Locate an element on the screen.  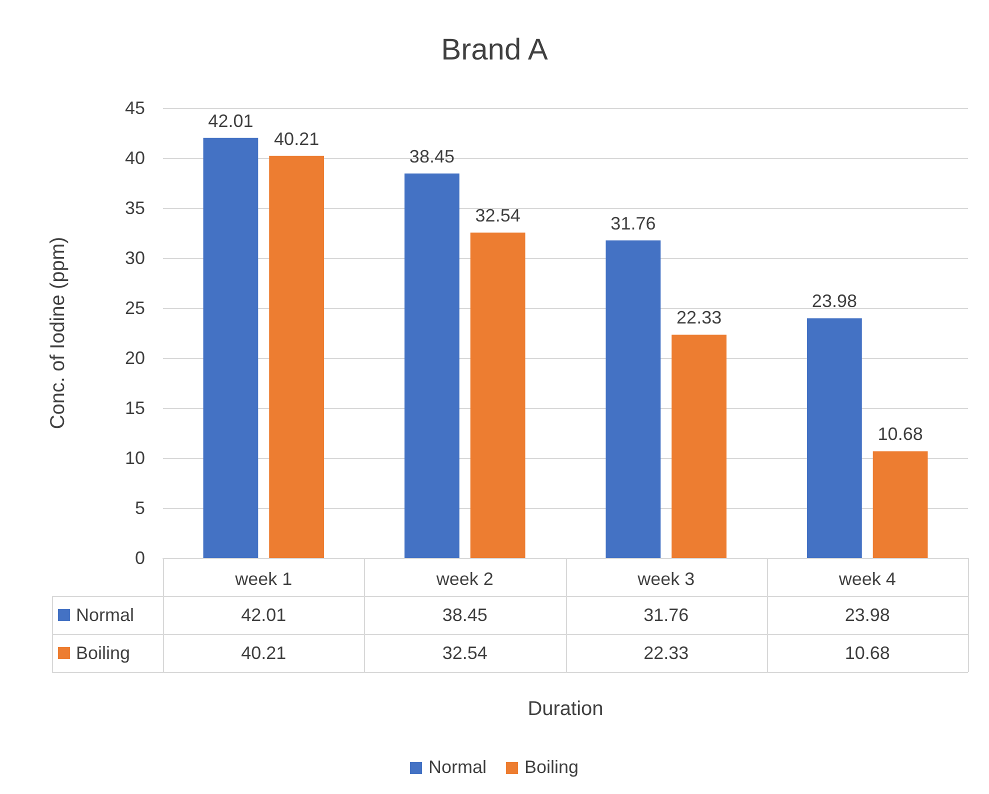
data-label: 31.76 is located at coordinates (633, 223).